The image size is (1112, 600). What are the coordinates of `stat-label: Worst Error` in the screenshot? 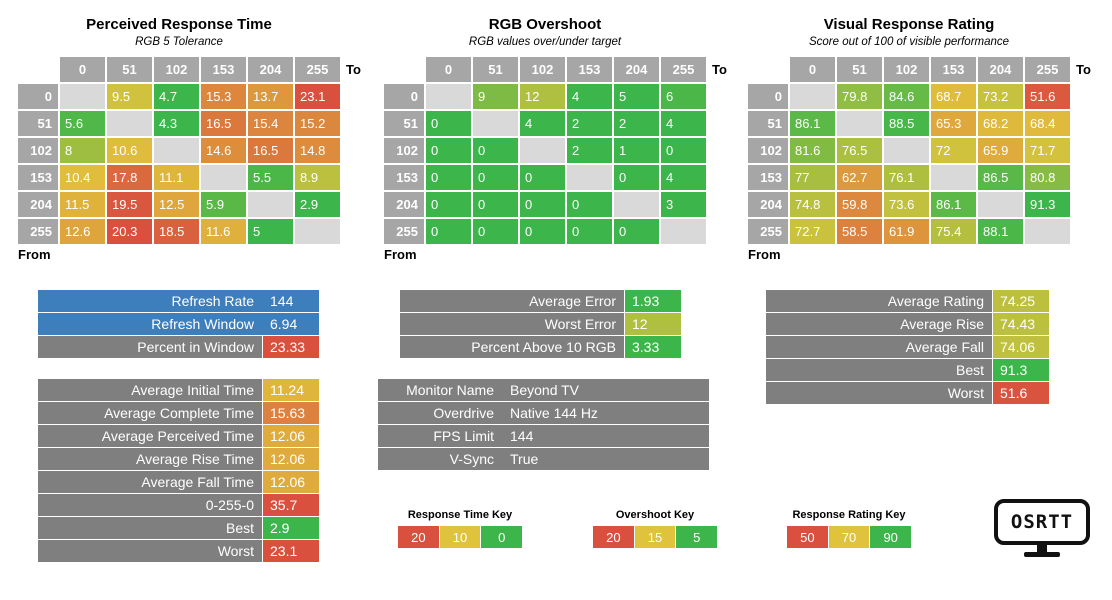 It's located at (512, 324).